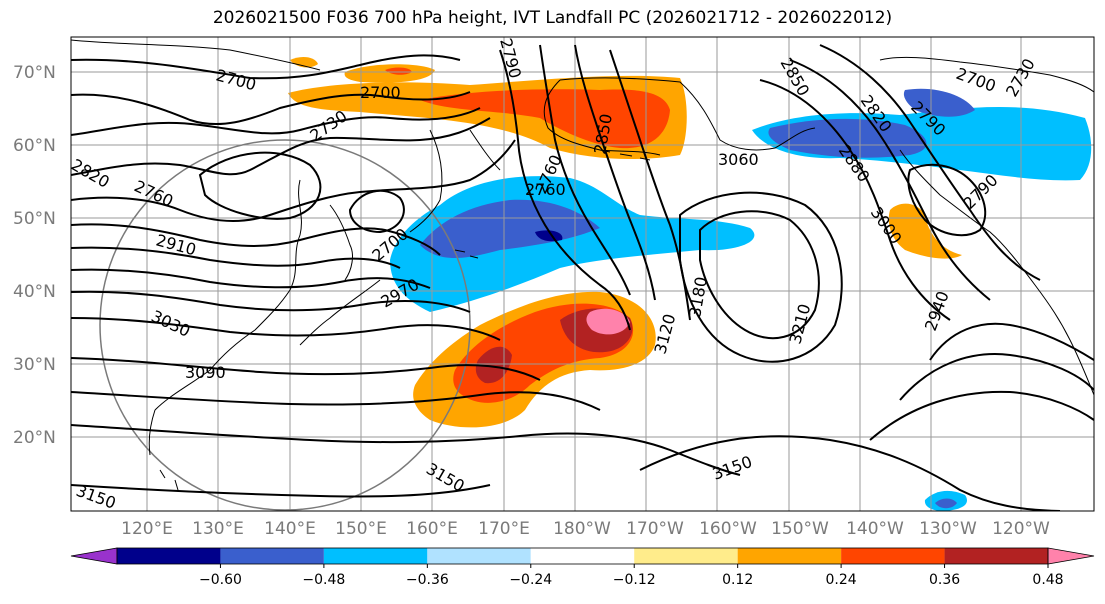 Image resolution: width=1105 pixels, height=604 pixels. I want to click on lon-label: 150°E, so click(361, 529).